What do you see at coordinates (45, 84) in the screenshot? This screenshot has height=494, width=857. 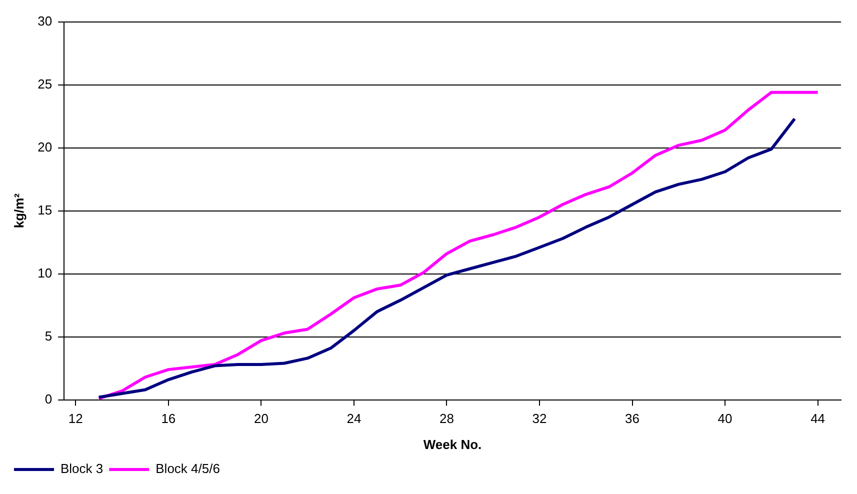 I see `y-tick-label: 25` at bounding box center [45, 84].